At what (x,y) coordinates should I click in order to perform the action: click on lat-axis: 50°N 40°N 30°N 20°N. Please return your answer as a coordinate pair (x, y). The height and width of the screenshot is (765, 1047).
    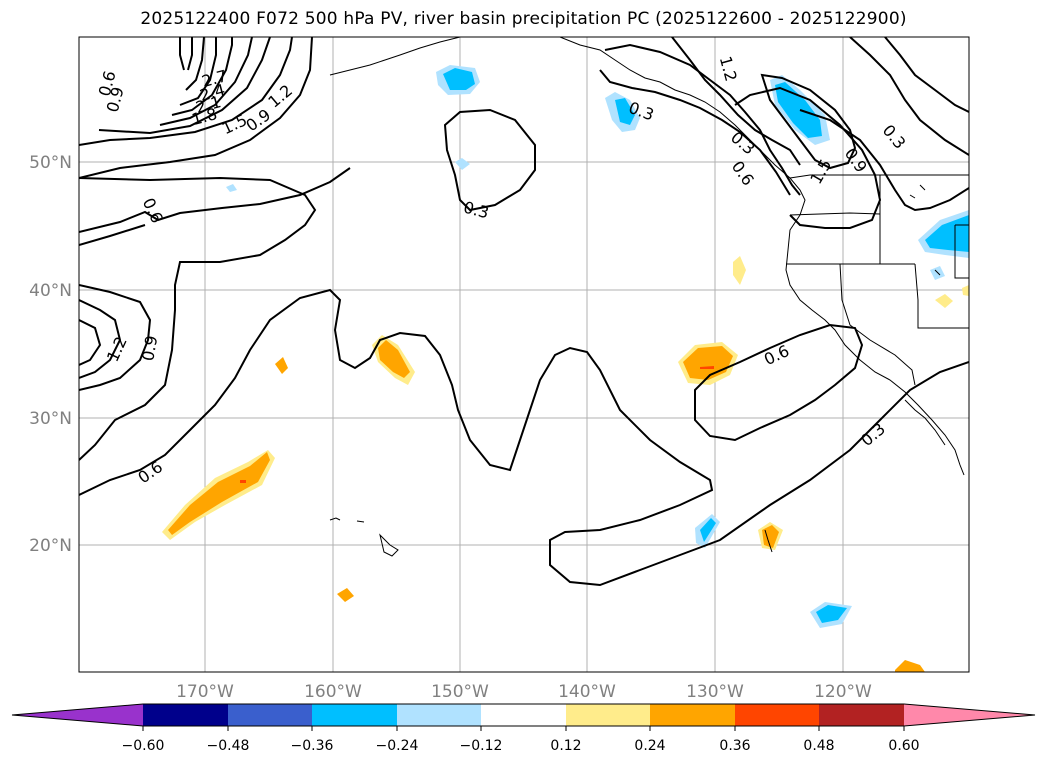
    Looking at the image, I should click on (50, 354).